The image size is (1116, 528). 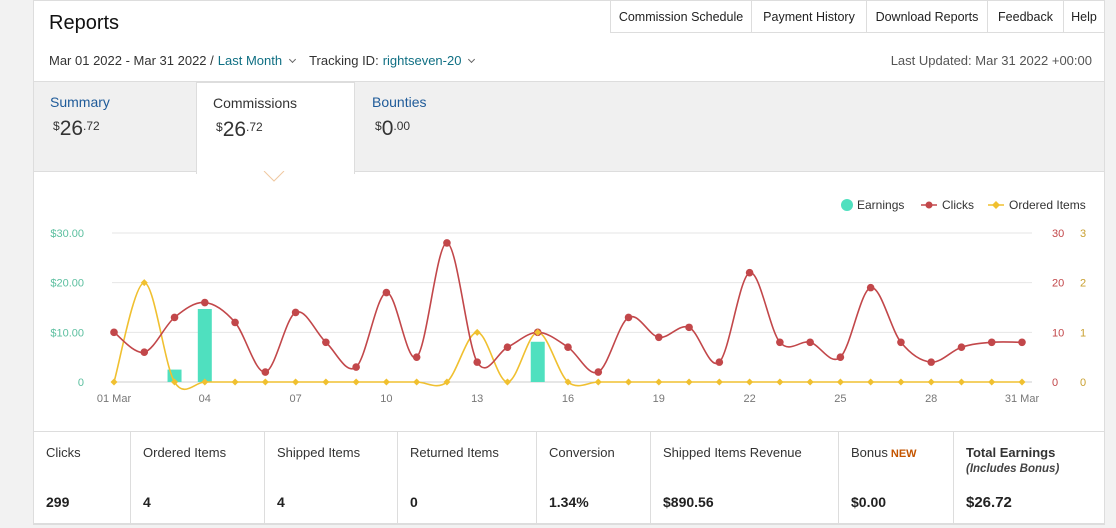 What do you see at coordinates (1055, 383) in the screenshot?
I see `y-tick-label-right: 0` at bounding box center [1055, 383].